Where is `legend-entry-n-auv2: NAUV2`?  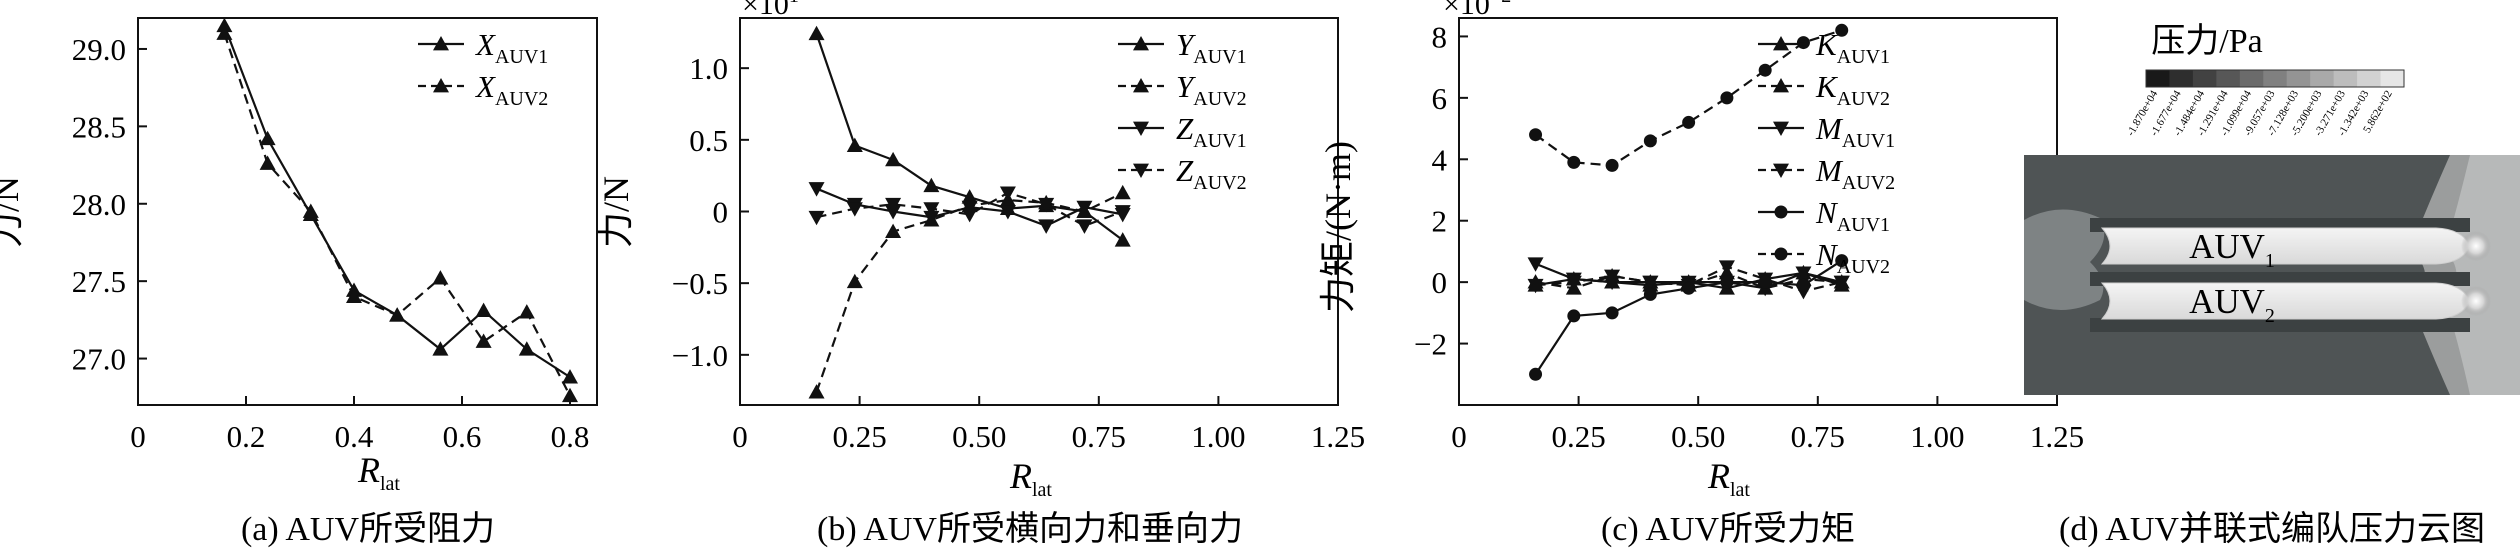 legend-entry-n-auv2: NAUV2 is located at coordinates (1824, 257).